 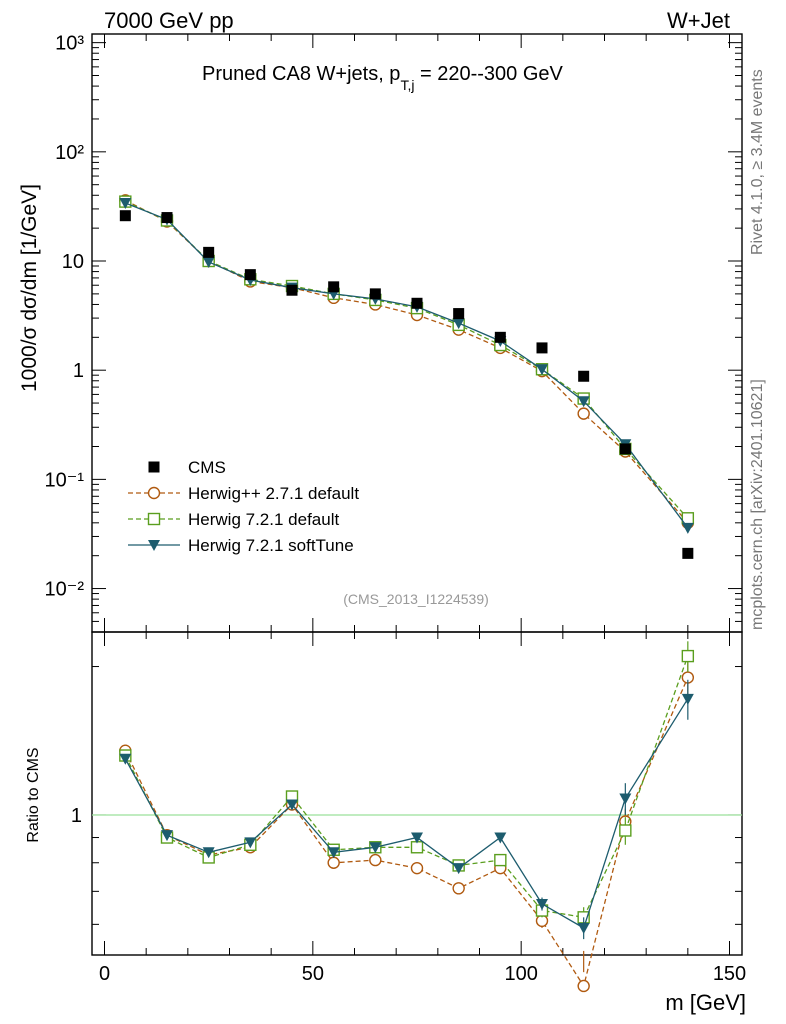 I want to click on x-tick-label: 0, so click(x=104, y=974).